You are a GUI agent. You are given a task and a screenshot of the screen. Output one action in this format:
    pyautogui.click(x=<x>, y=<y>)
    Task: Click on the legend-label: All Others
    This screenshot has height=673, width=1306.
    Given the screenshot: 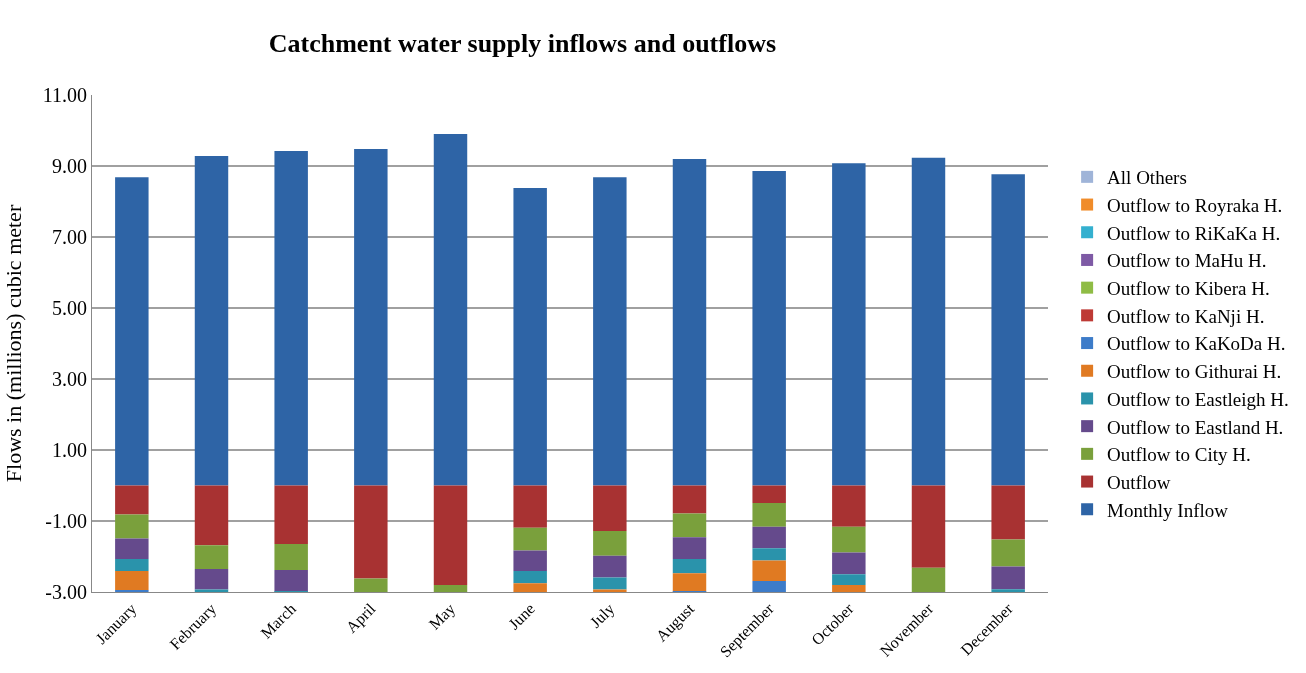 What is the action you would take?
    pyautogui.click(x=1147, y=178)
    